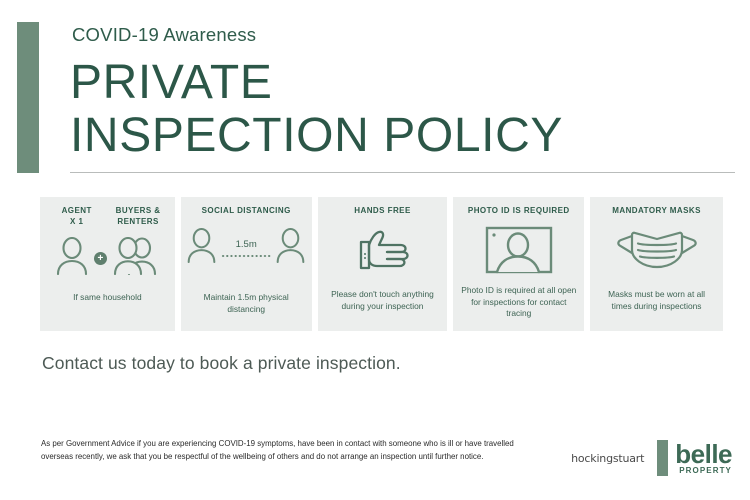 The image size is (750, 500). I want to click on policy-card-attendees: AGENT x 1 BUYERS & RENTERS +, so click(107, 264).